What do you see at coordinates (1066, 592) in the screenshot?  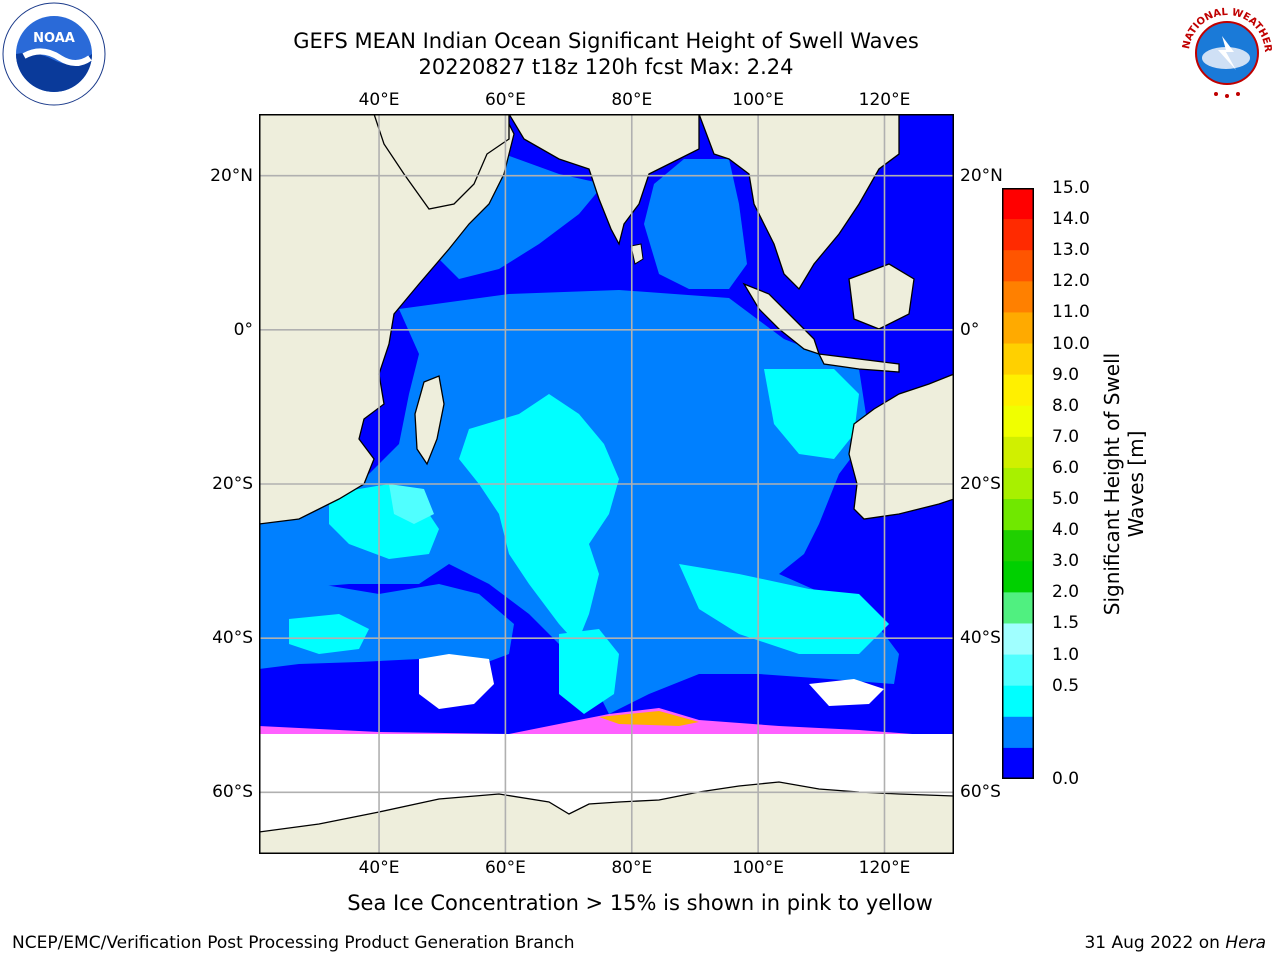 I see `colorbar-tick-label: 2.0` at bounding box center [1066, 592].